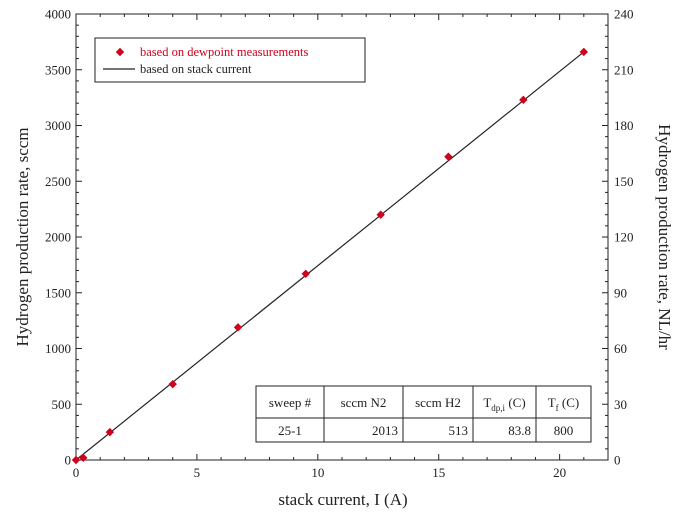 The width and height of the screenshot is (677, 516). Describe the element at coordinates (624, 69) in the screenshot. I see `y2-tick-label: 210` at that location.